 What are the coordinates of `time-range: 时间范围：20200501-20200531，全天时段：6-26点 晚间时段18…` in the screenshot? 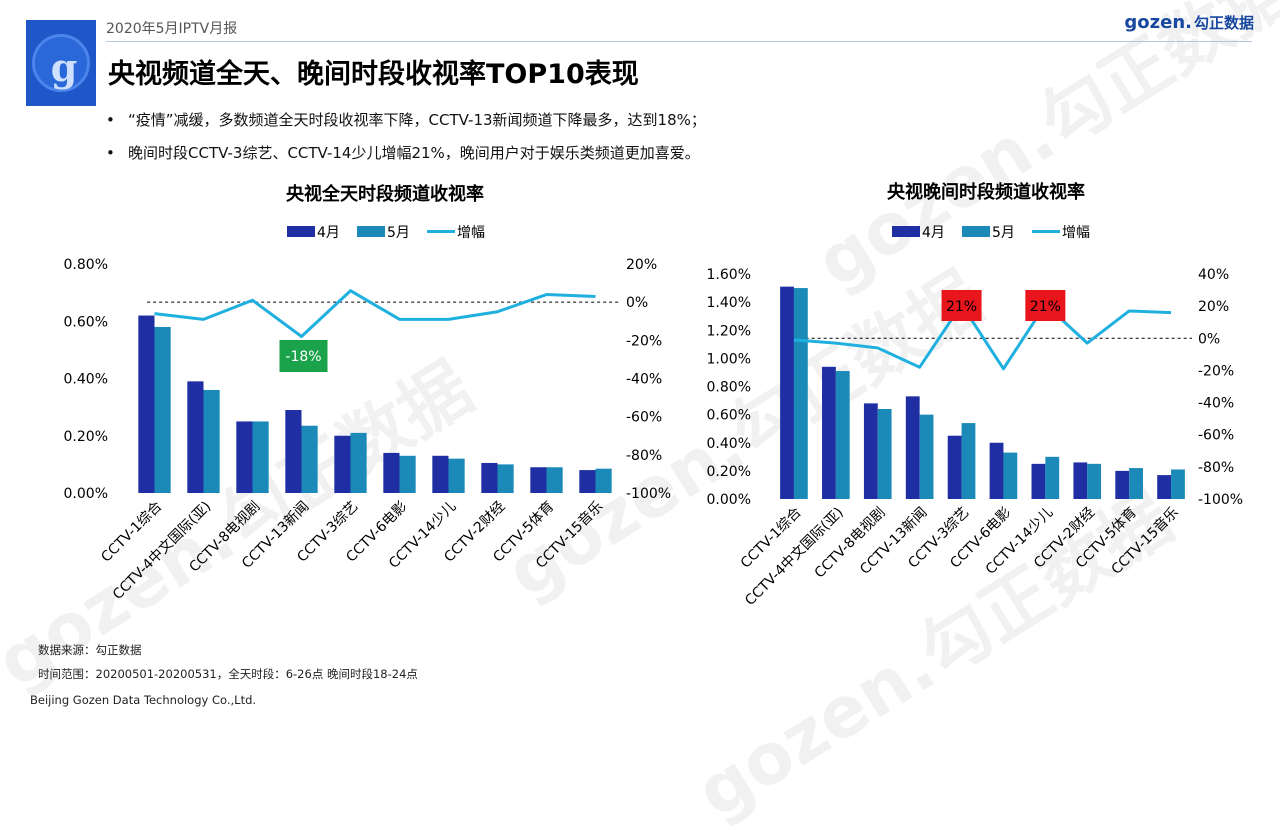 It's located at (228, 674).